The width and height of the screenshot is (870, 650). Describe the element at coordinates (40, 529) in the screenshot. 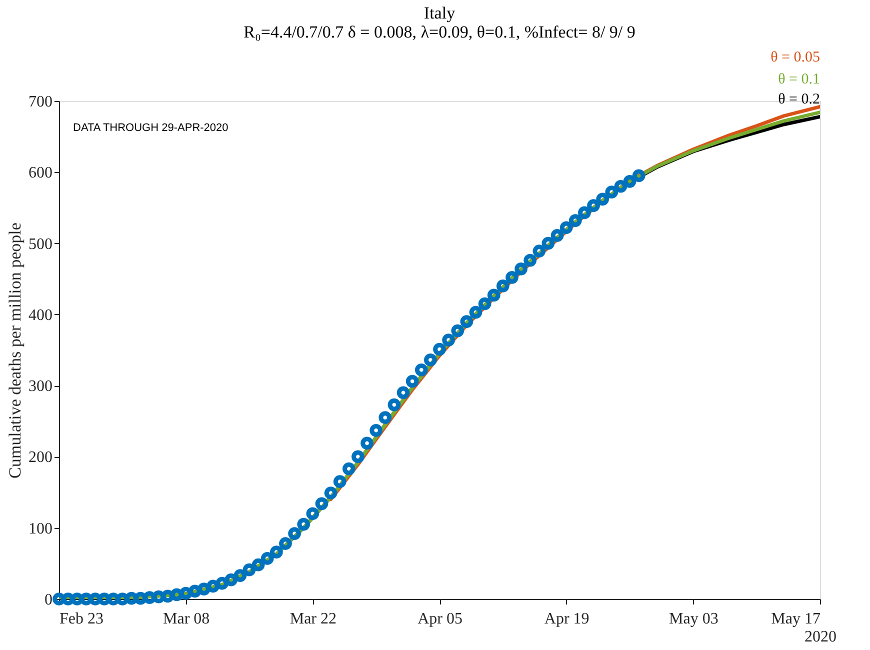

I see `y-tick-label: 100` at that location.